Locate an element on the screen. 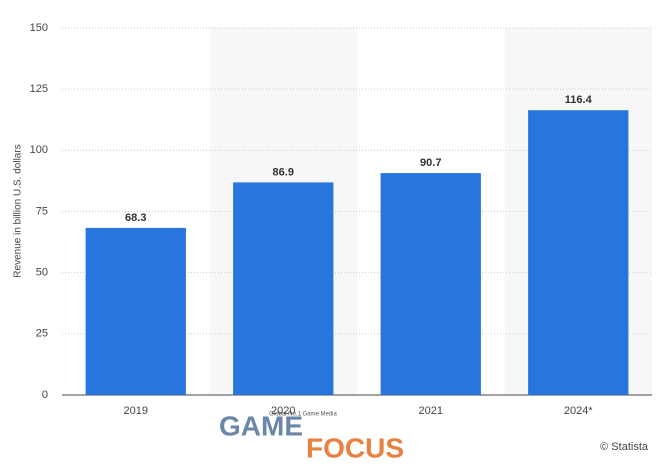 This screenshot has width=660, height=474. x-tick-label: 2019 is located at coordinates (136, 411).